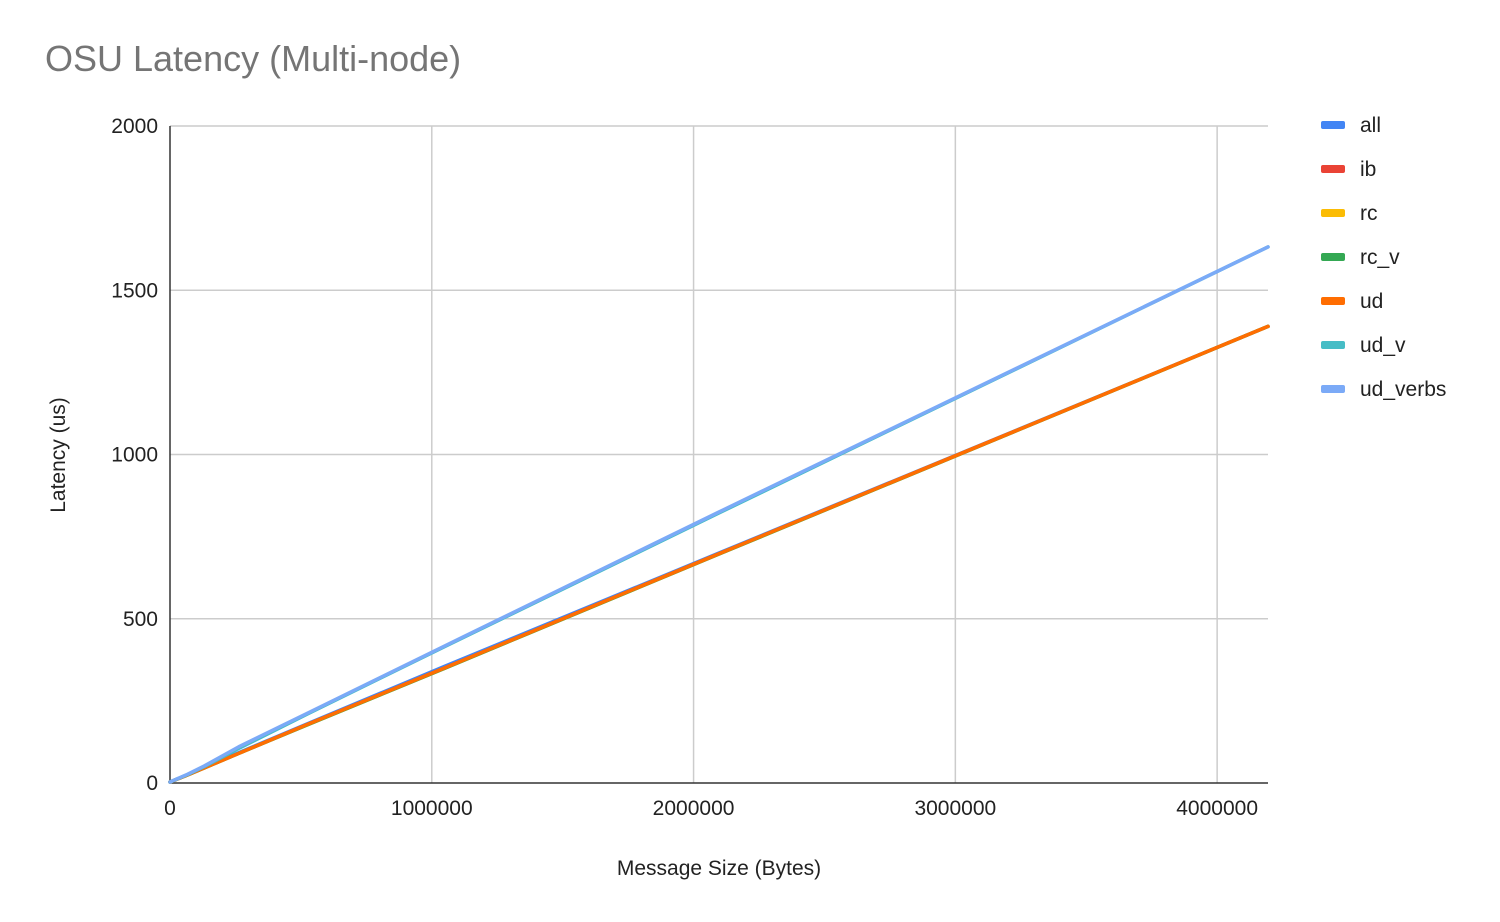  I want to click on legend-item-ud_verbs: ud_verbs, so click(1383, 389).